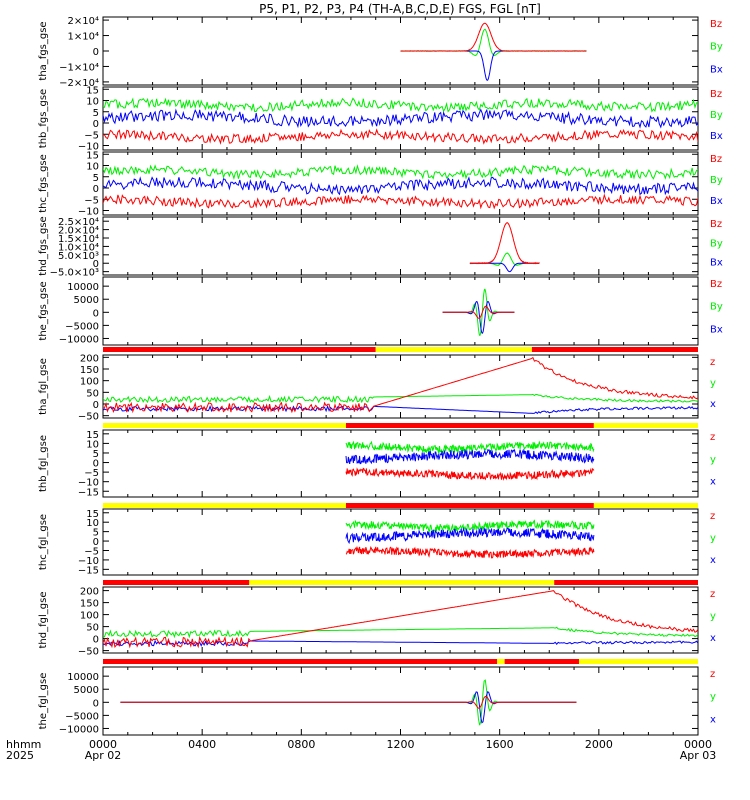 This screenshot has width=750, height=800. What do you see at coordinates (83, 37) in the screenshot?
I see `y-tick-label: 1×10⁴` at bounding box center [83, 37].